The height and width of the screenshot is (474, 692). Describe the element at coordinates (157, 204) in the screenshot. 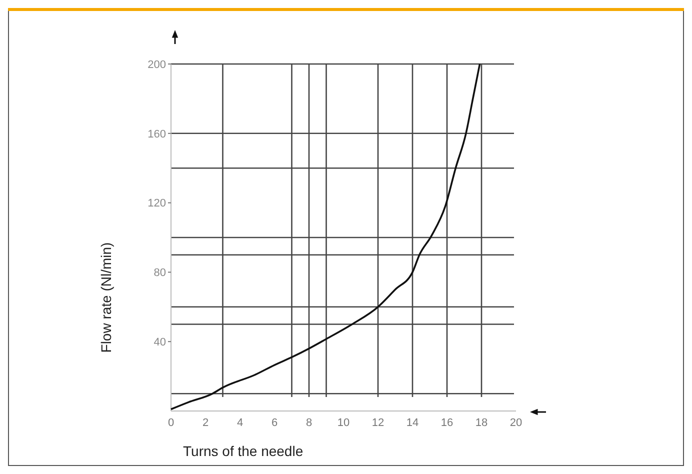

I see `y-tick-label: 120` at that location.